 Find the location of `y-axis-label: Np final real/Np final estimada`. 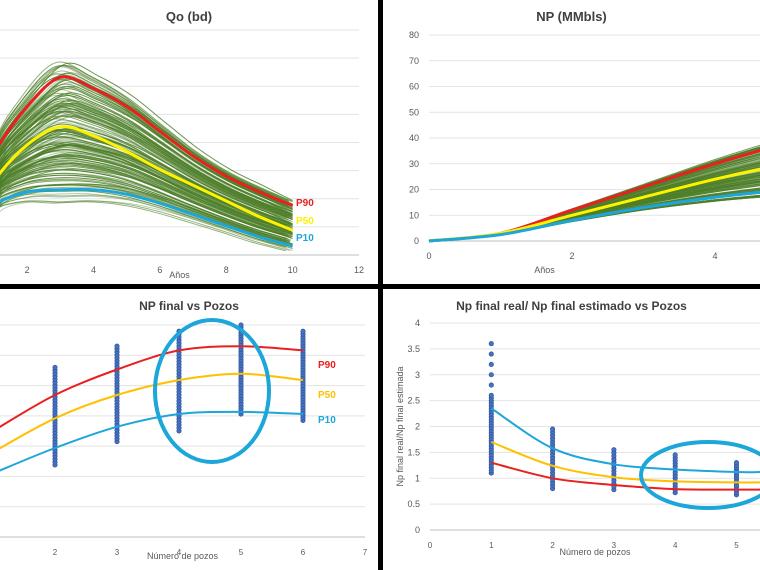

y-axis-label: Np final real/Np final estimada is located at coordinates (400, 426).